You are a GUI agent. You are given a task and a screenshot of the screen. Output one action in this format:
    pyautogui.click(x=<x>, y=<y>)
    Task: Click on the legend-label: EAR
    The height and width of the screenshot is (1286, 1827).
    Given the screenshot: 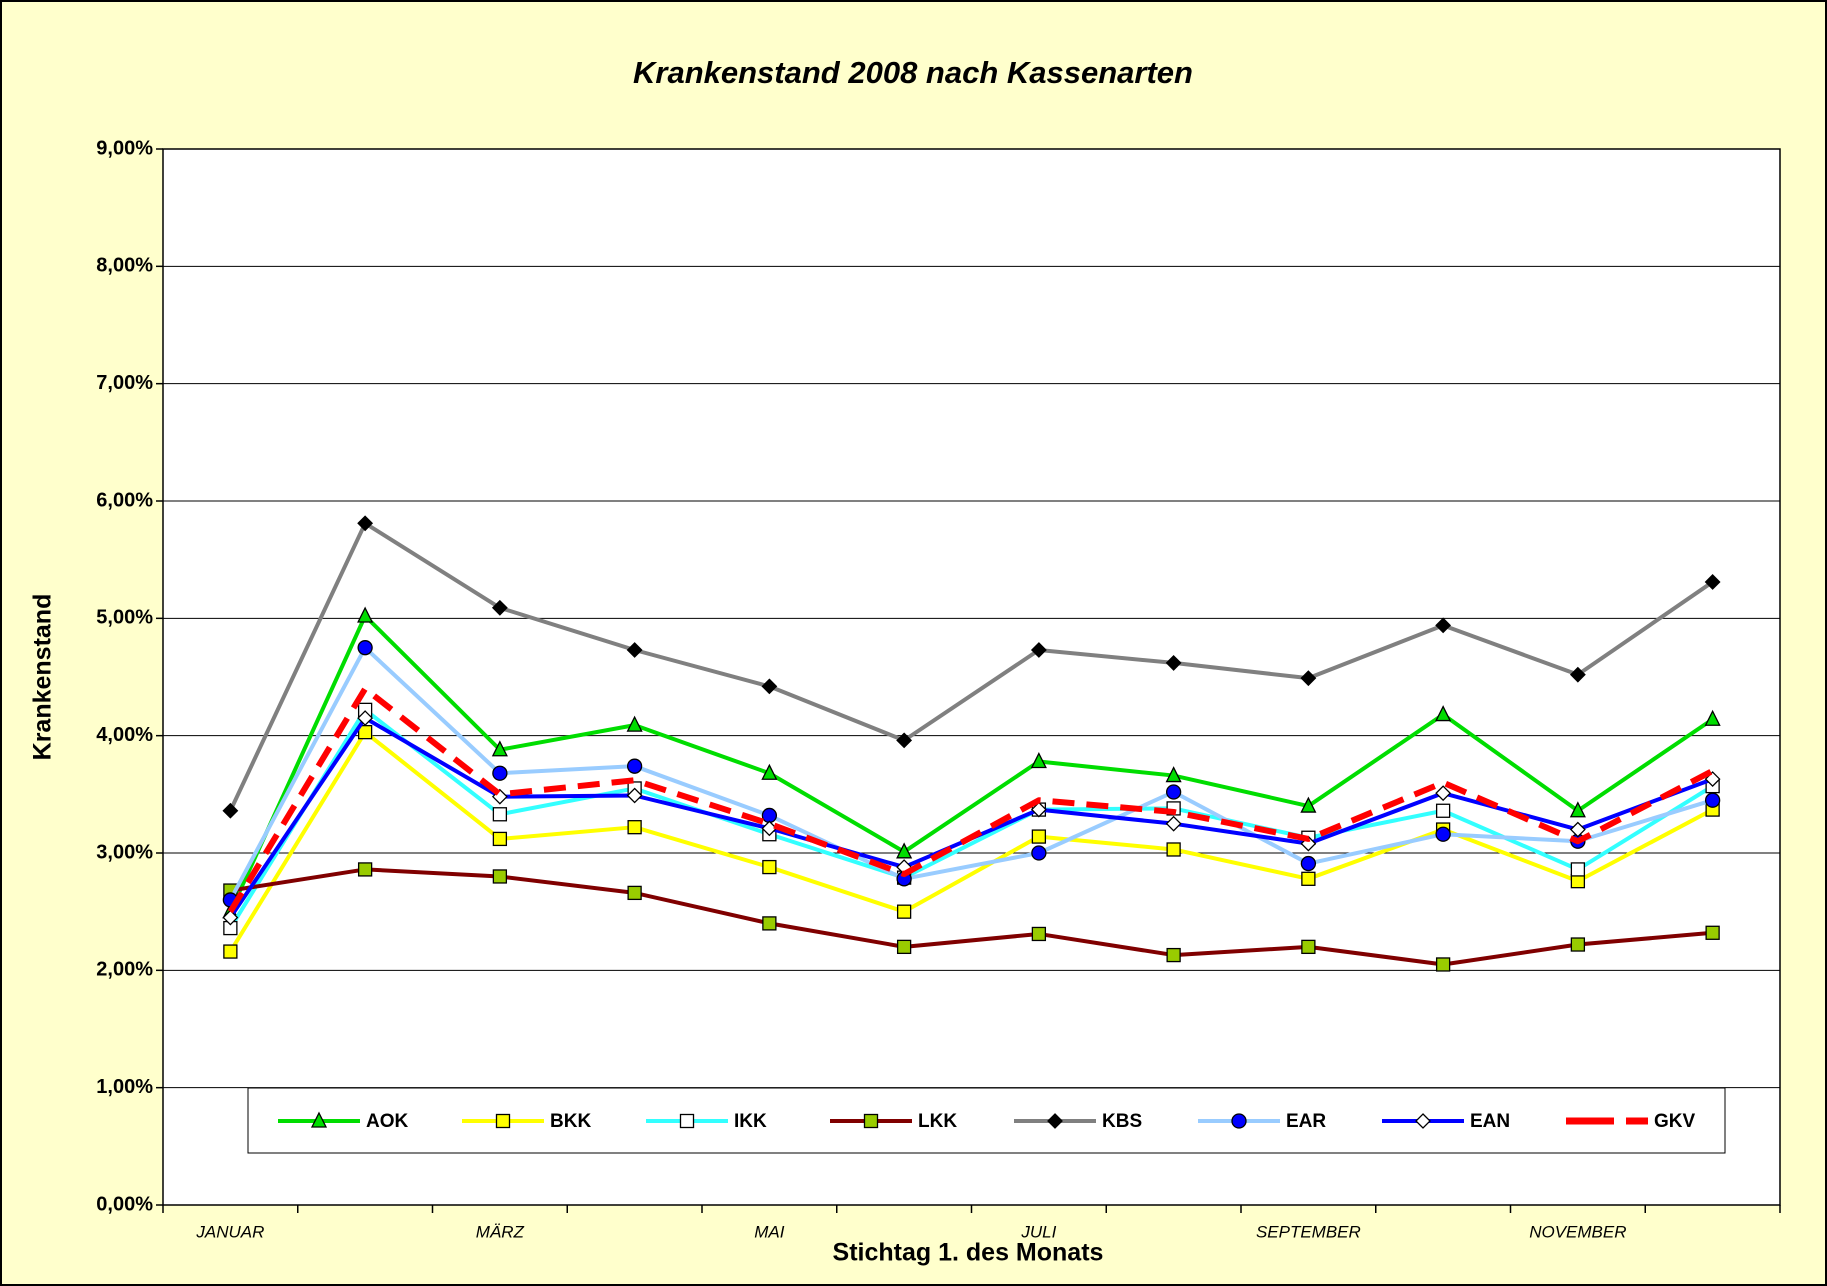 What is the action you would take?
    pyautogui.click(x=1306, y=1121)
    